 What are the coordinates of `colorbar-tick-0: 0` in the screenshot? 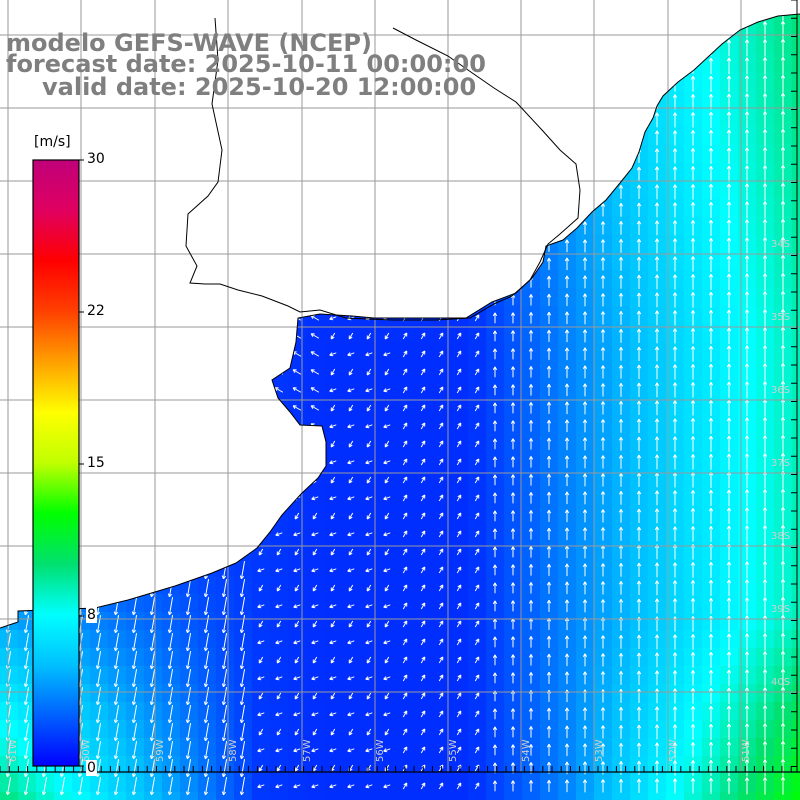 It's located at (91, 768).